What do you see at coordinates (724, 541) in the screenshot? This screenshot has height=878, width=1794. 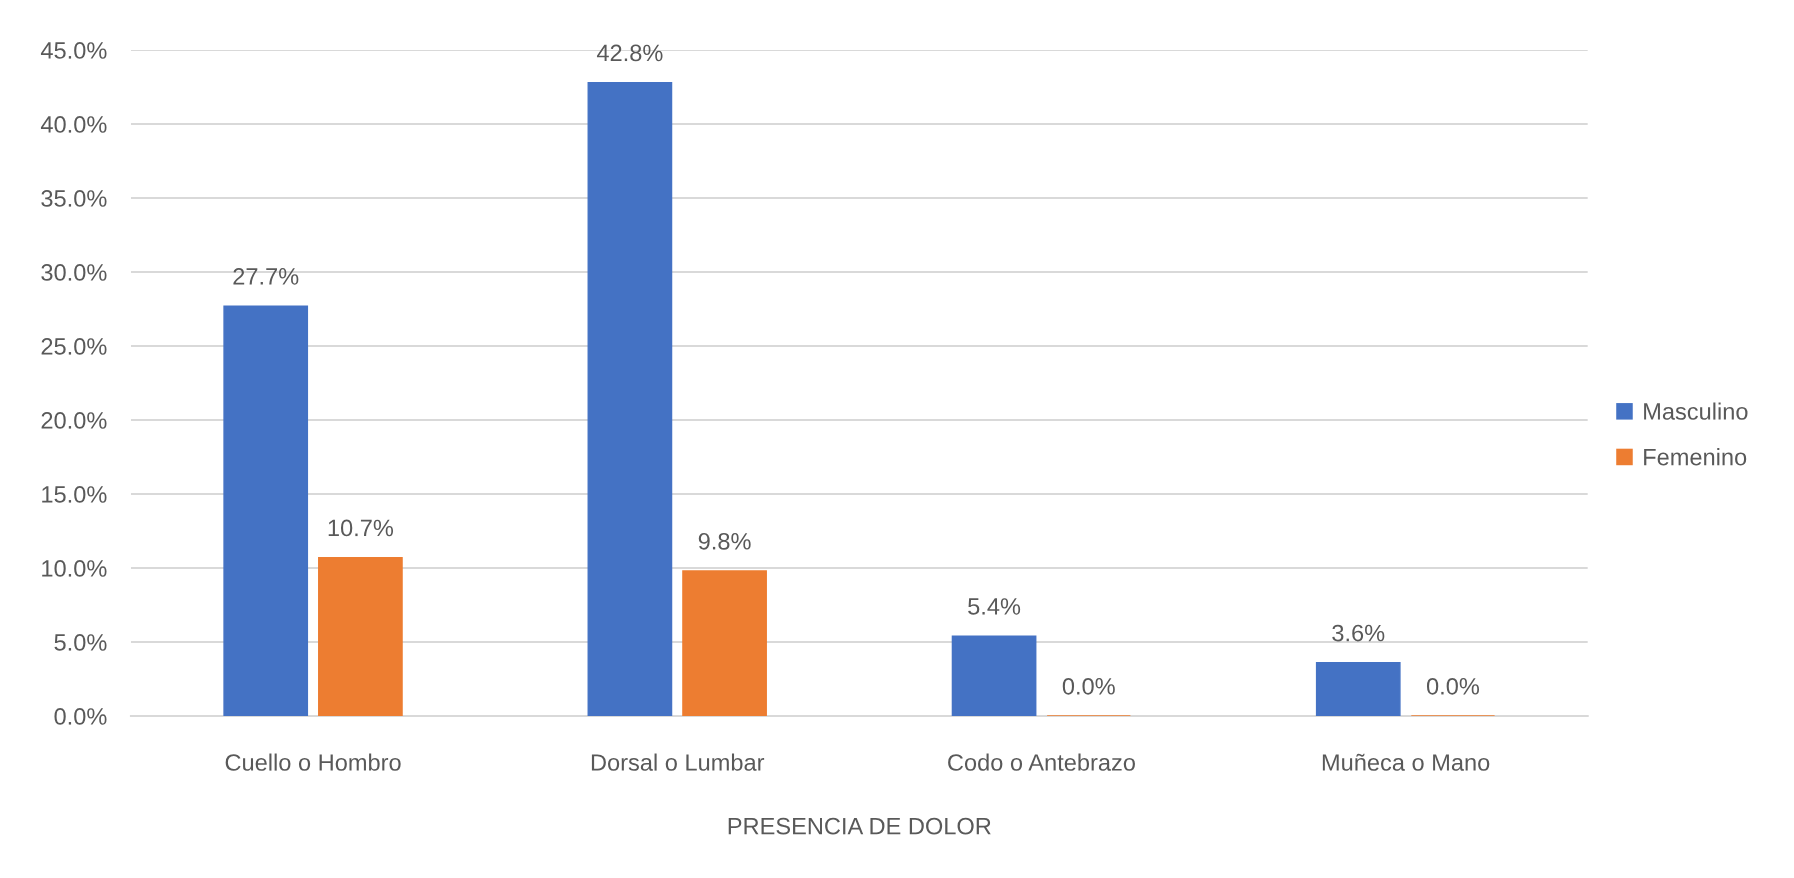 I see `data-label: 9.8%` at bounding box center [724, 541].